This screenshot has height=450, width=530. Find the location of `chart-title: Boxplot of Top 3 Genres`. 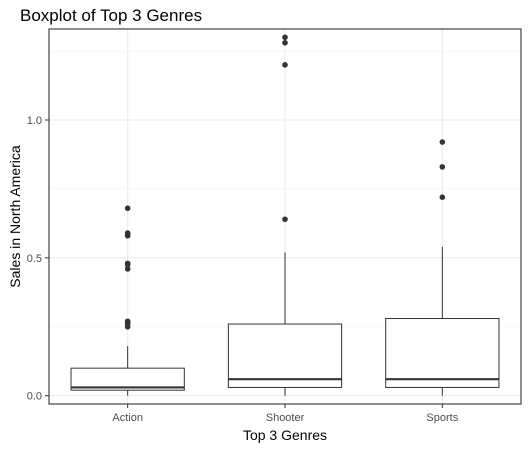

chart-title: Boxplot of Top 3 Genres is located at coordinates (111, 15).